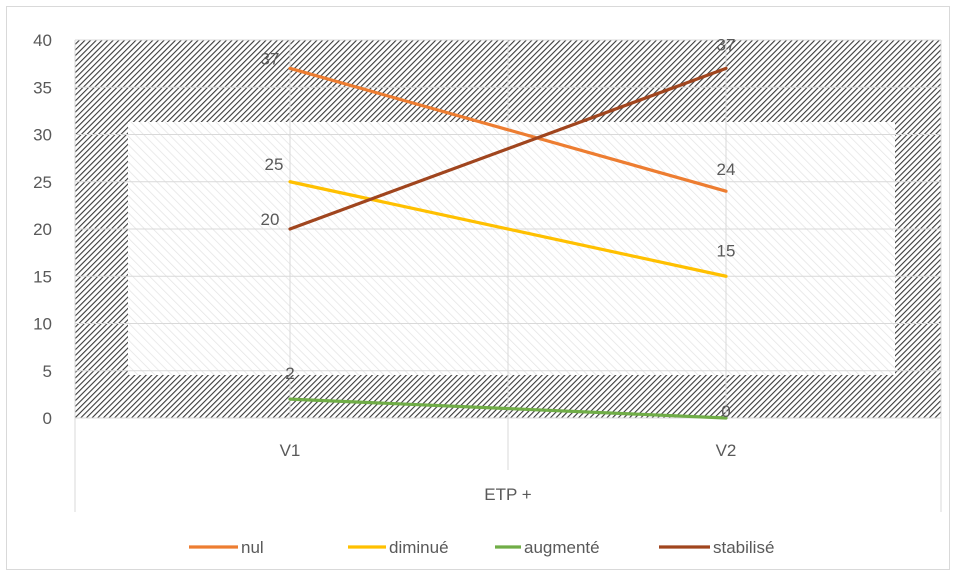 The width and height of the screenshot is (957, 577). I want to click on series-line-augmenté, so click(508, 408).